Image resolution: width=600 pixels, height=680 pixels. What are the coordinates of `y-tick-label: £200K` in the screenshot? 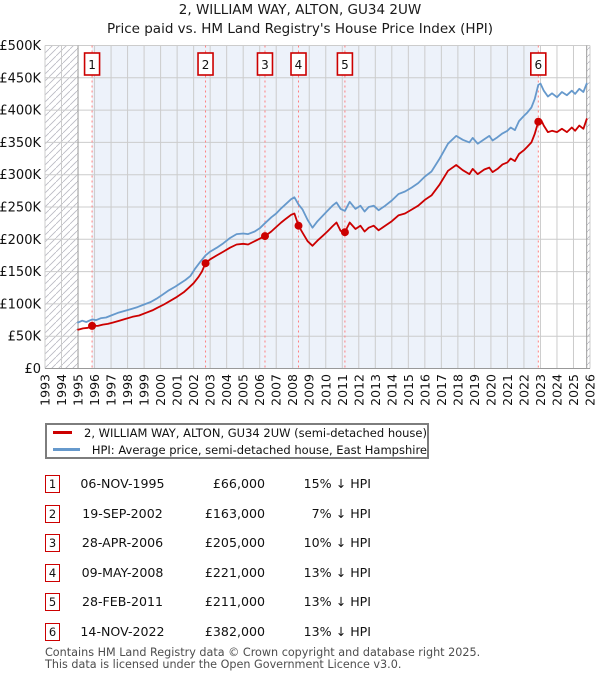 It's located at (20, 240).